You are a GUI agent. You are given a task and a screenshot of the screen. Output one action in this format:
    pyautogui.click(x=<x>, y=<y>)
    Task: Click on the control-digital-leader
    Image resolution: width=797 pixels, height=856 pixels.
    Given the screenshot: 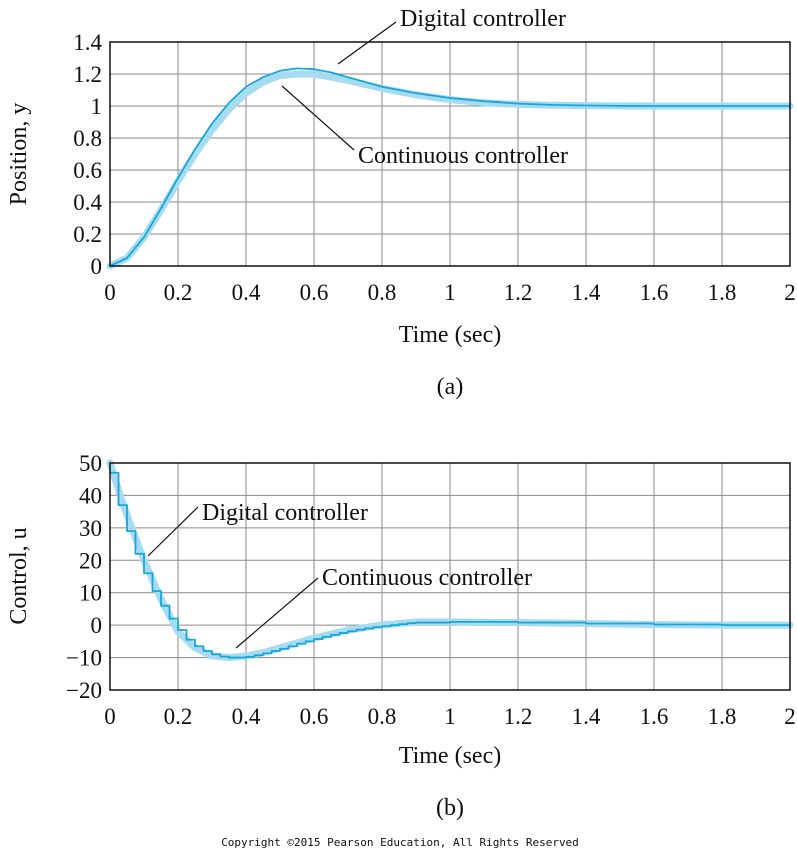 What is the action you would take?
    pyautogui.click(x=173, y=531)
    